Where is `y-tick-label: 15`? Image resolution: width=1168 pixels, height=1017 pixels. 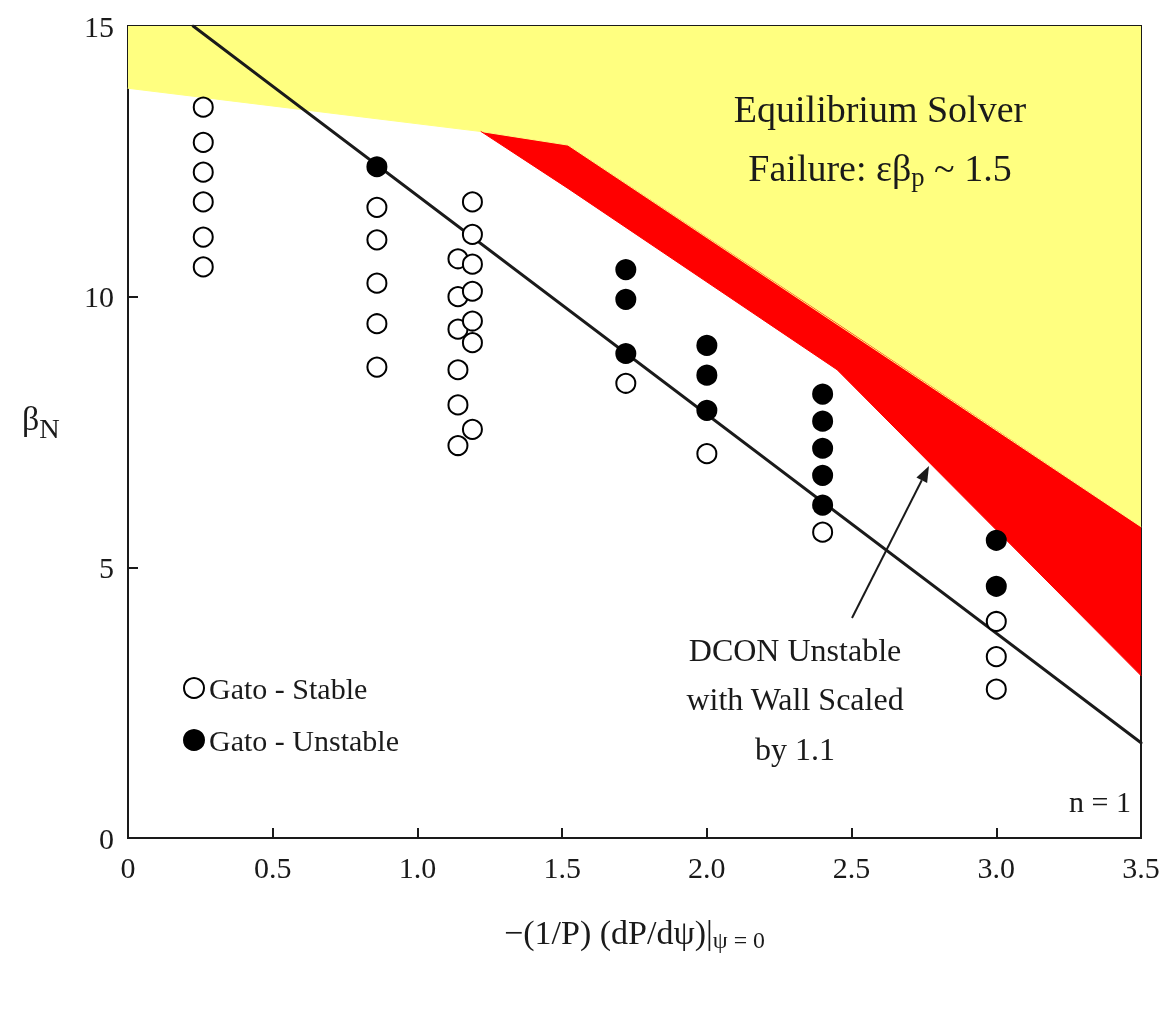 y-tick-label: 15 is located at coordinates (99, 26).